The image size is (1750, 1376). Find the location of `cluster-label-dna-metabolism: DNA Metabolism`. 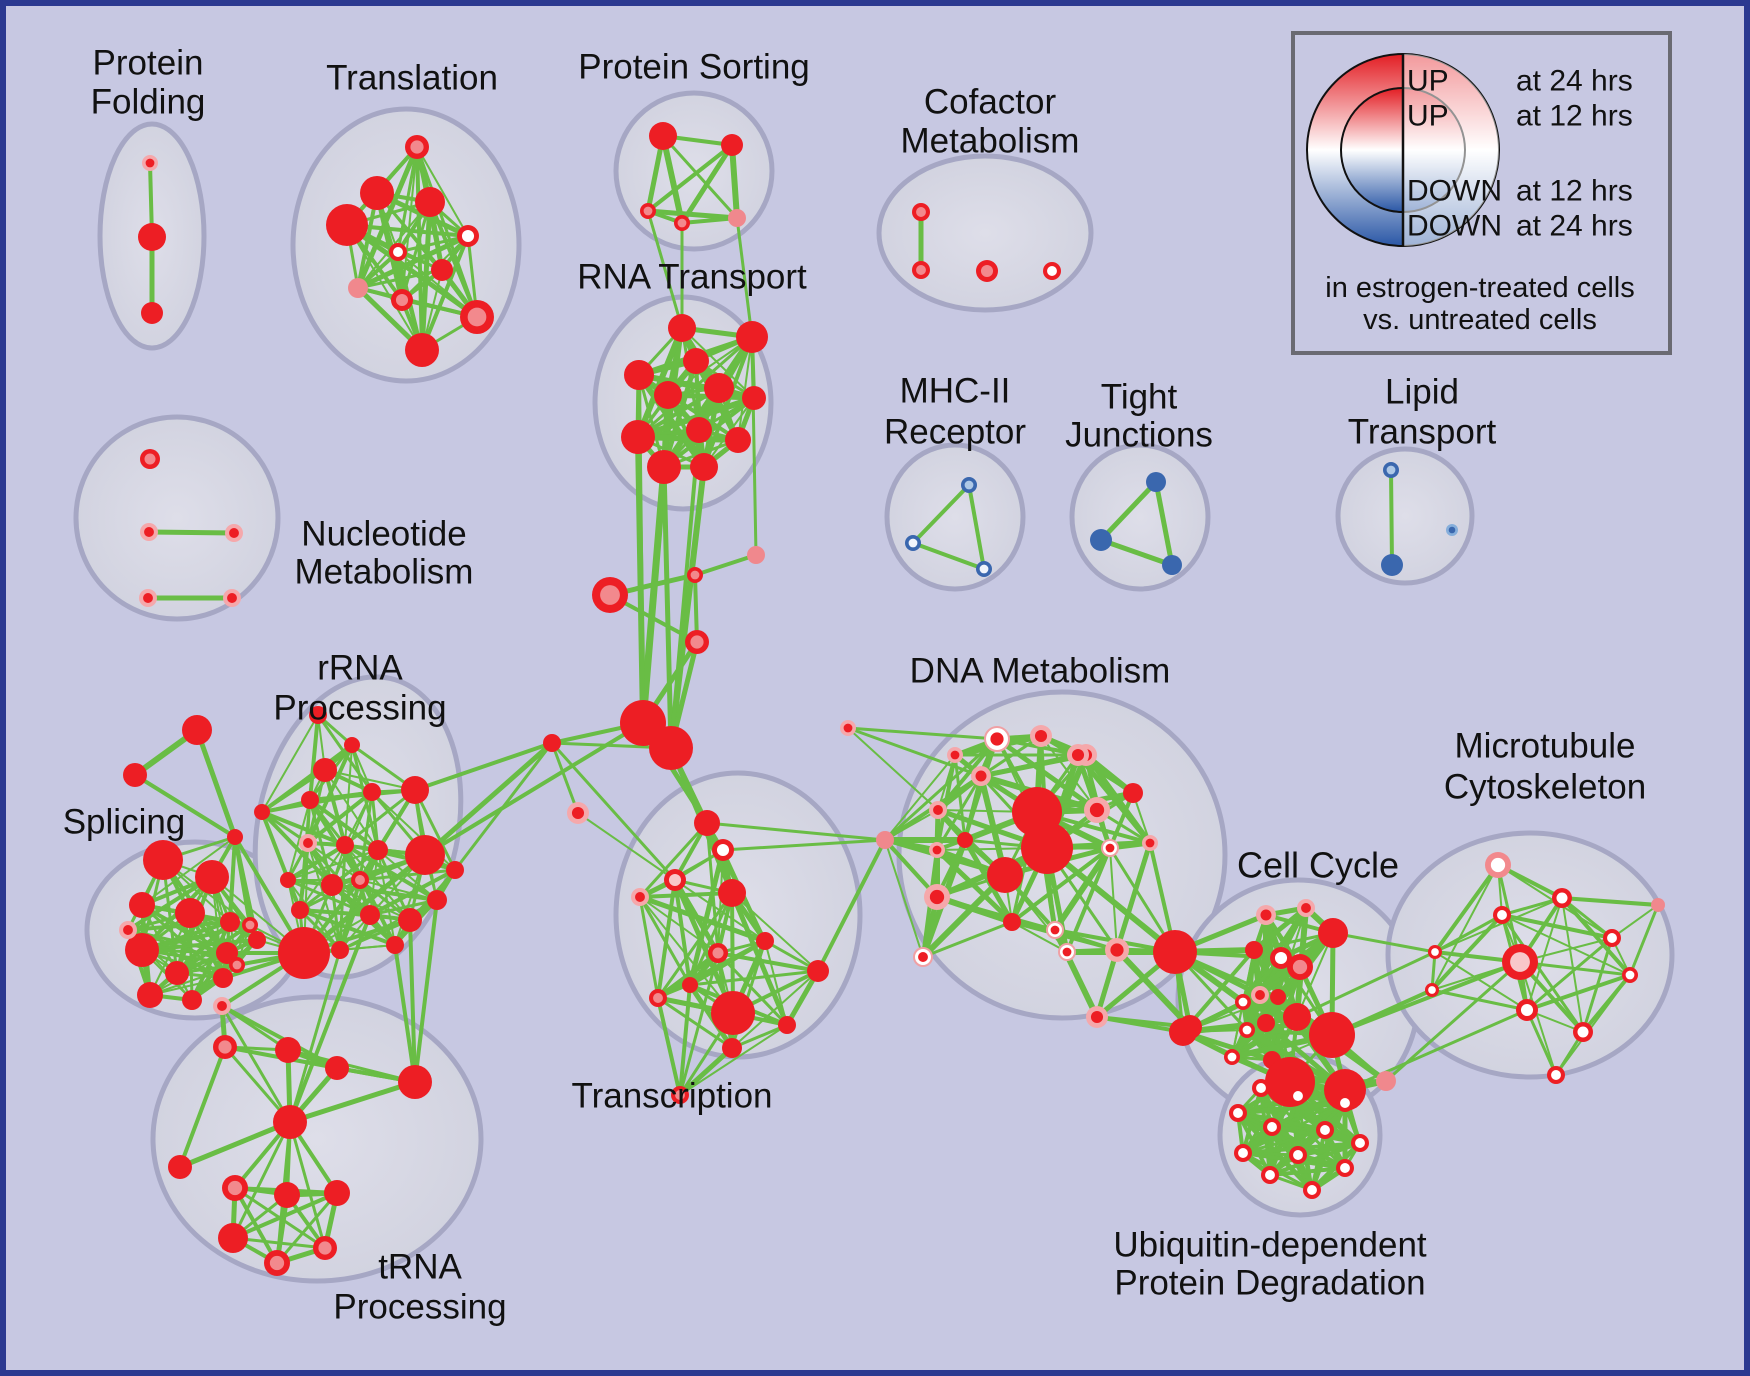

cluster-label-dna-metabolism: DNA Metabolism is located at coordinates (1040, 670).